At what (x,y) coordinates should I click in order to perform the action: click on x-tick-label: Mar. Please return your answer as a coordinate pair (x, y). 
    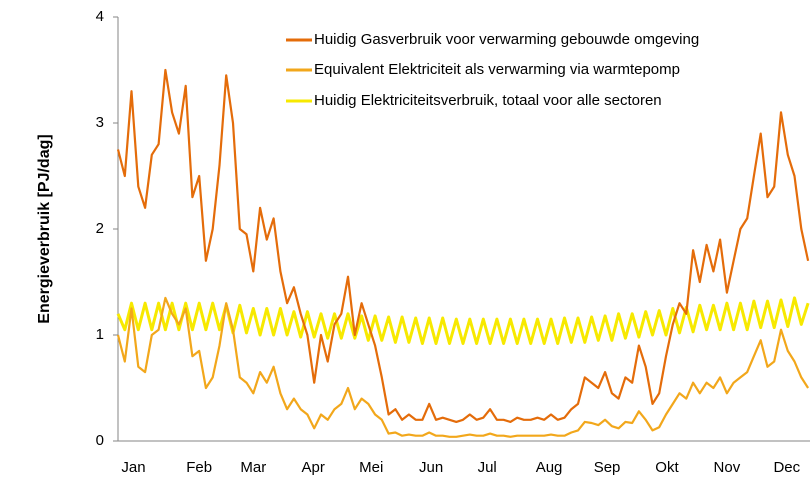
    Looking at the image, I should click on (253, 467).